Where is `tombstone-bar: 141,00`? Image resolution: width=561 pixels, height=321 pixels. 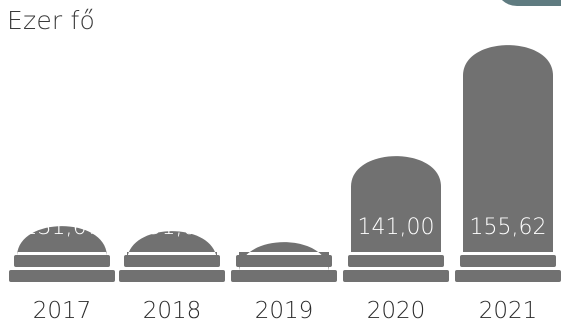
tombstone-bar: 141,00 is located at coordinates (396, 219).